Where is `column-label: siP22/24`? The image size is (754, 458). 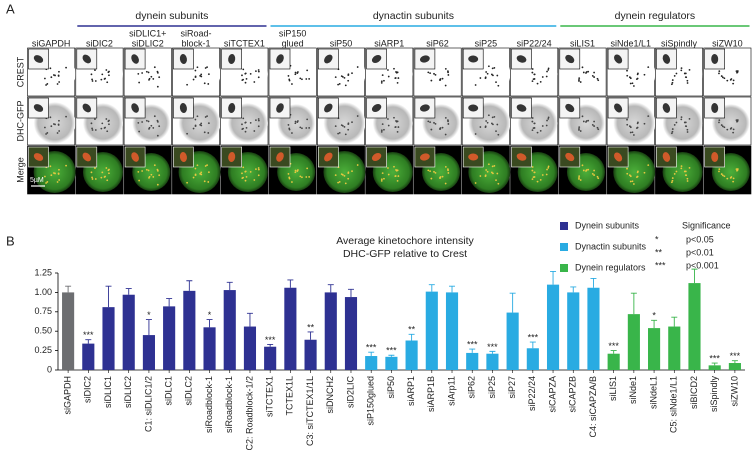 column-label: siP22/24 is located at coordinates (534, 43).